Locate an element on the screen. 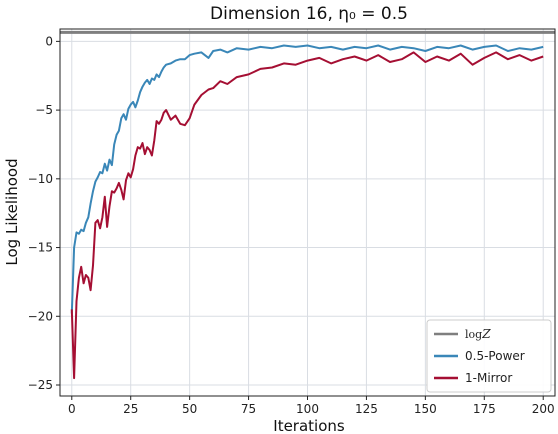 This screenshot has width=558, height=434. y-axis-label: Log Likelihood is located at coordinates (12, 211).